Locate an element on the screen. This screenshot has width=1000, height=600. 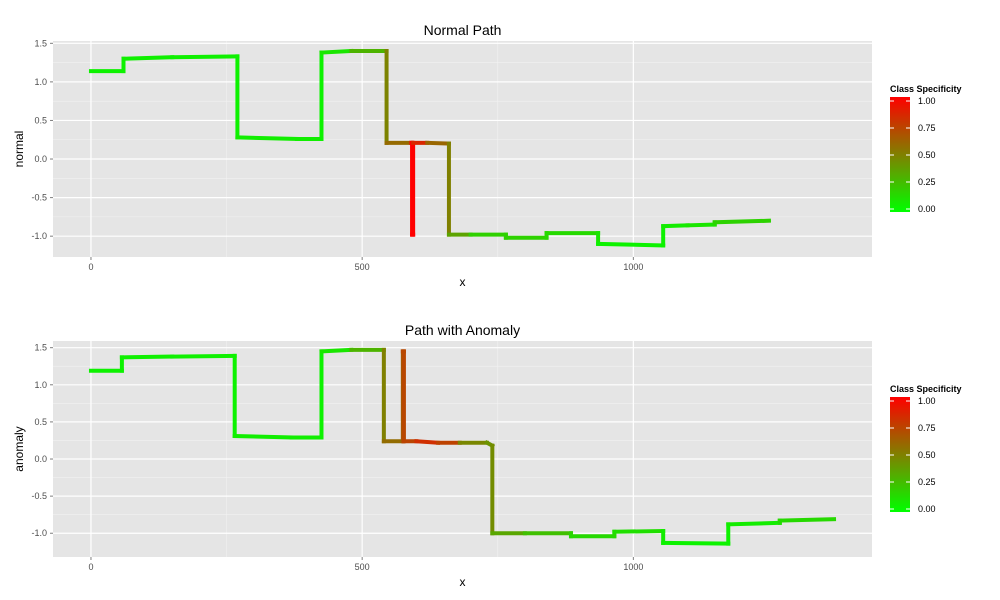
chart-title: Path with Anomaly is located at coordinates (462, 330).